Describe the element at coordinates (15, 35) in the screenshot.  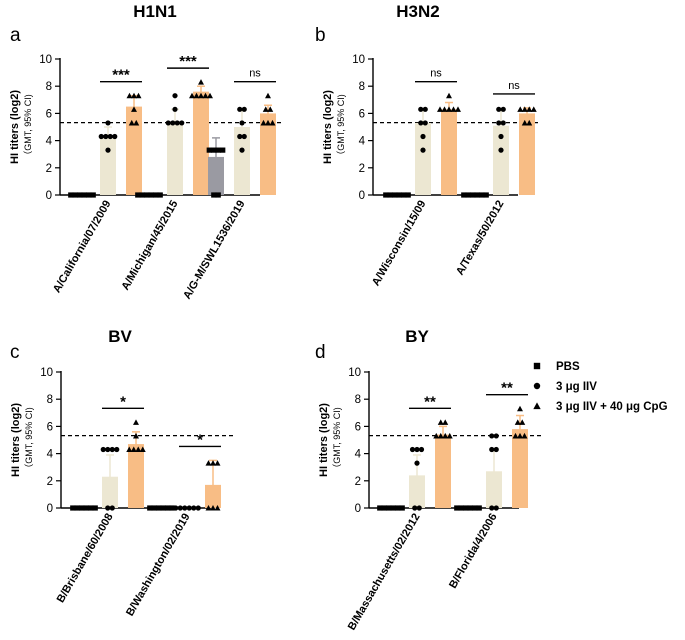
I see `panel-letter: a` at that location.